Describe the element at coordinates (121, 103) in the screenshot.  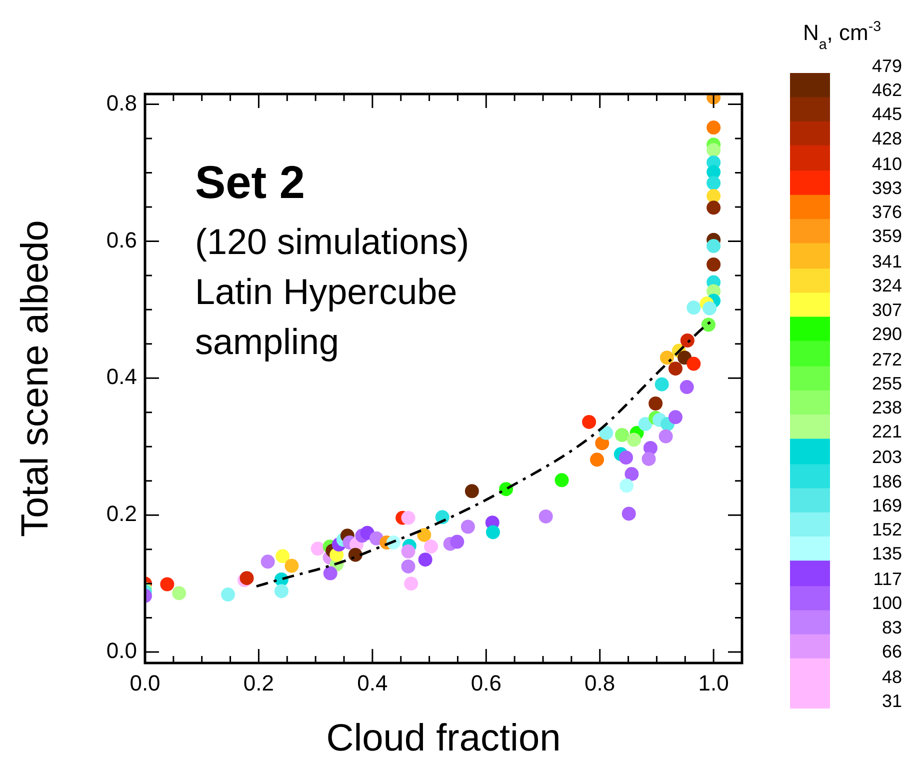
I see `y-tick-label: 0.8` at that location.